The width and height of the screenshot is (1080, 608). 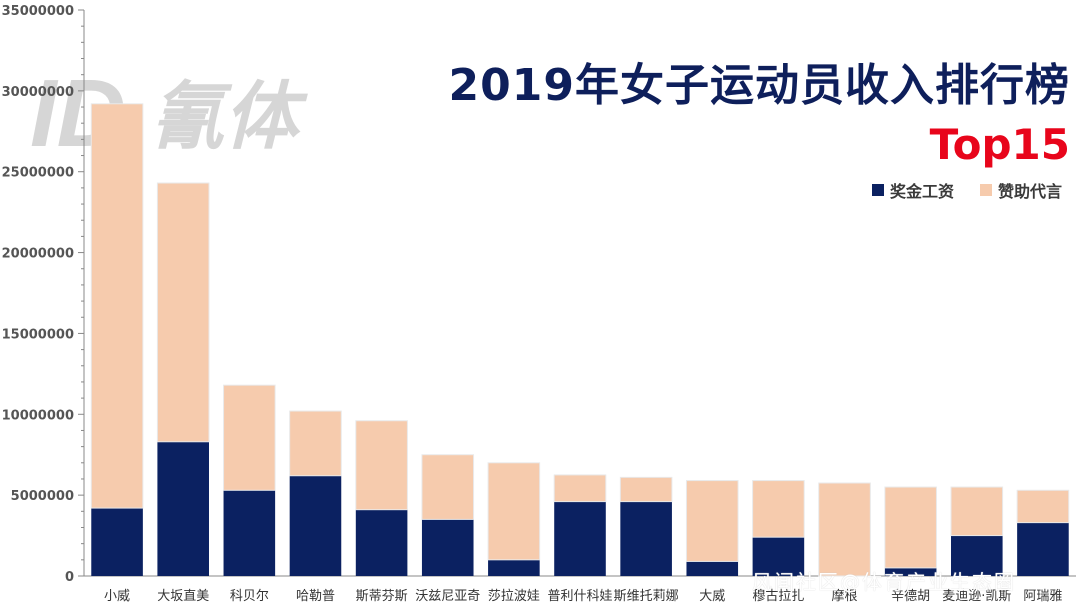 What do you see at coordinates (985, 190) in the screenshot?
I see `legend-swatch-endorsement` at bounding box center [985, 190].